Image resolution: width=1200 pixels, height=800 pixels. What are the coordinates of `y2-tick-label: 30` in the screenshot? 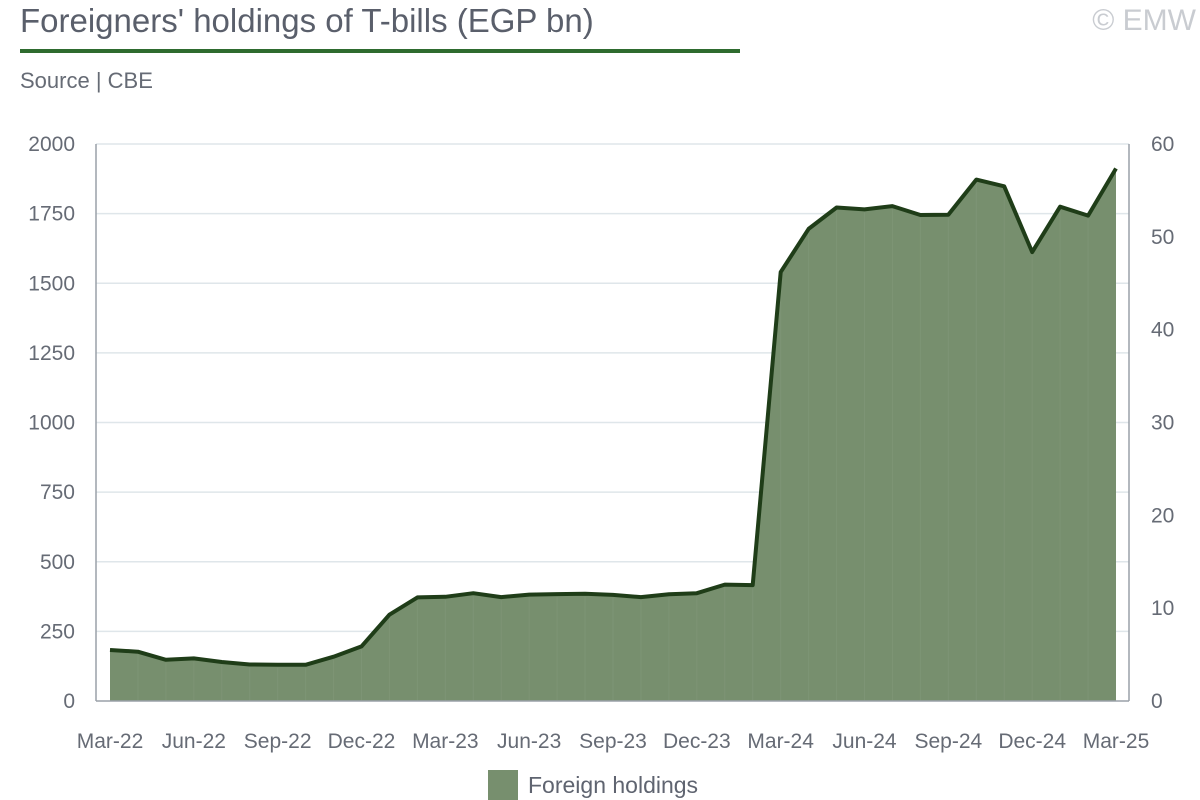 It's located at (1162, 423).